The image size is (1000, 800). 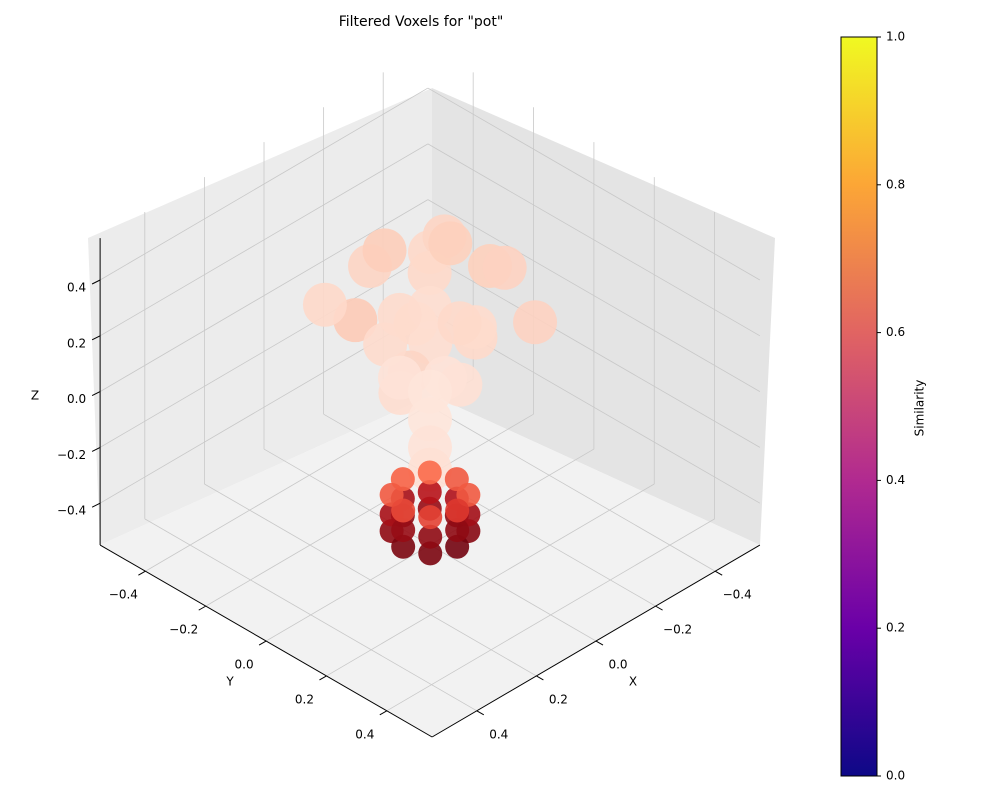 I want to click on z-axis-label: Z, so click(x=35, y=396).